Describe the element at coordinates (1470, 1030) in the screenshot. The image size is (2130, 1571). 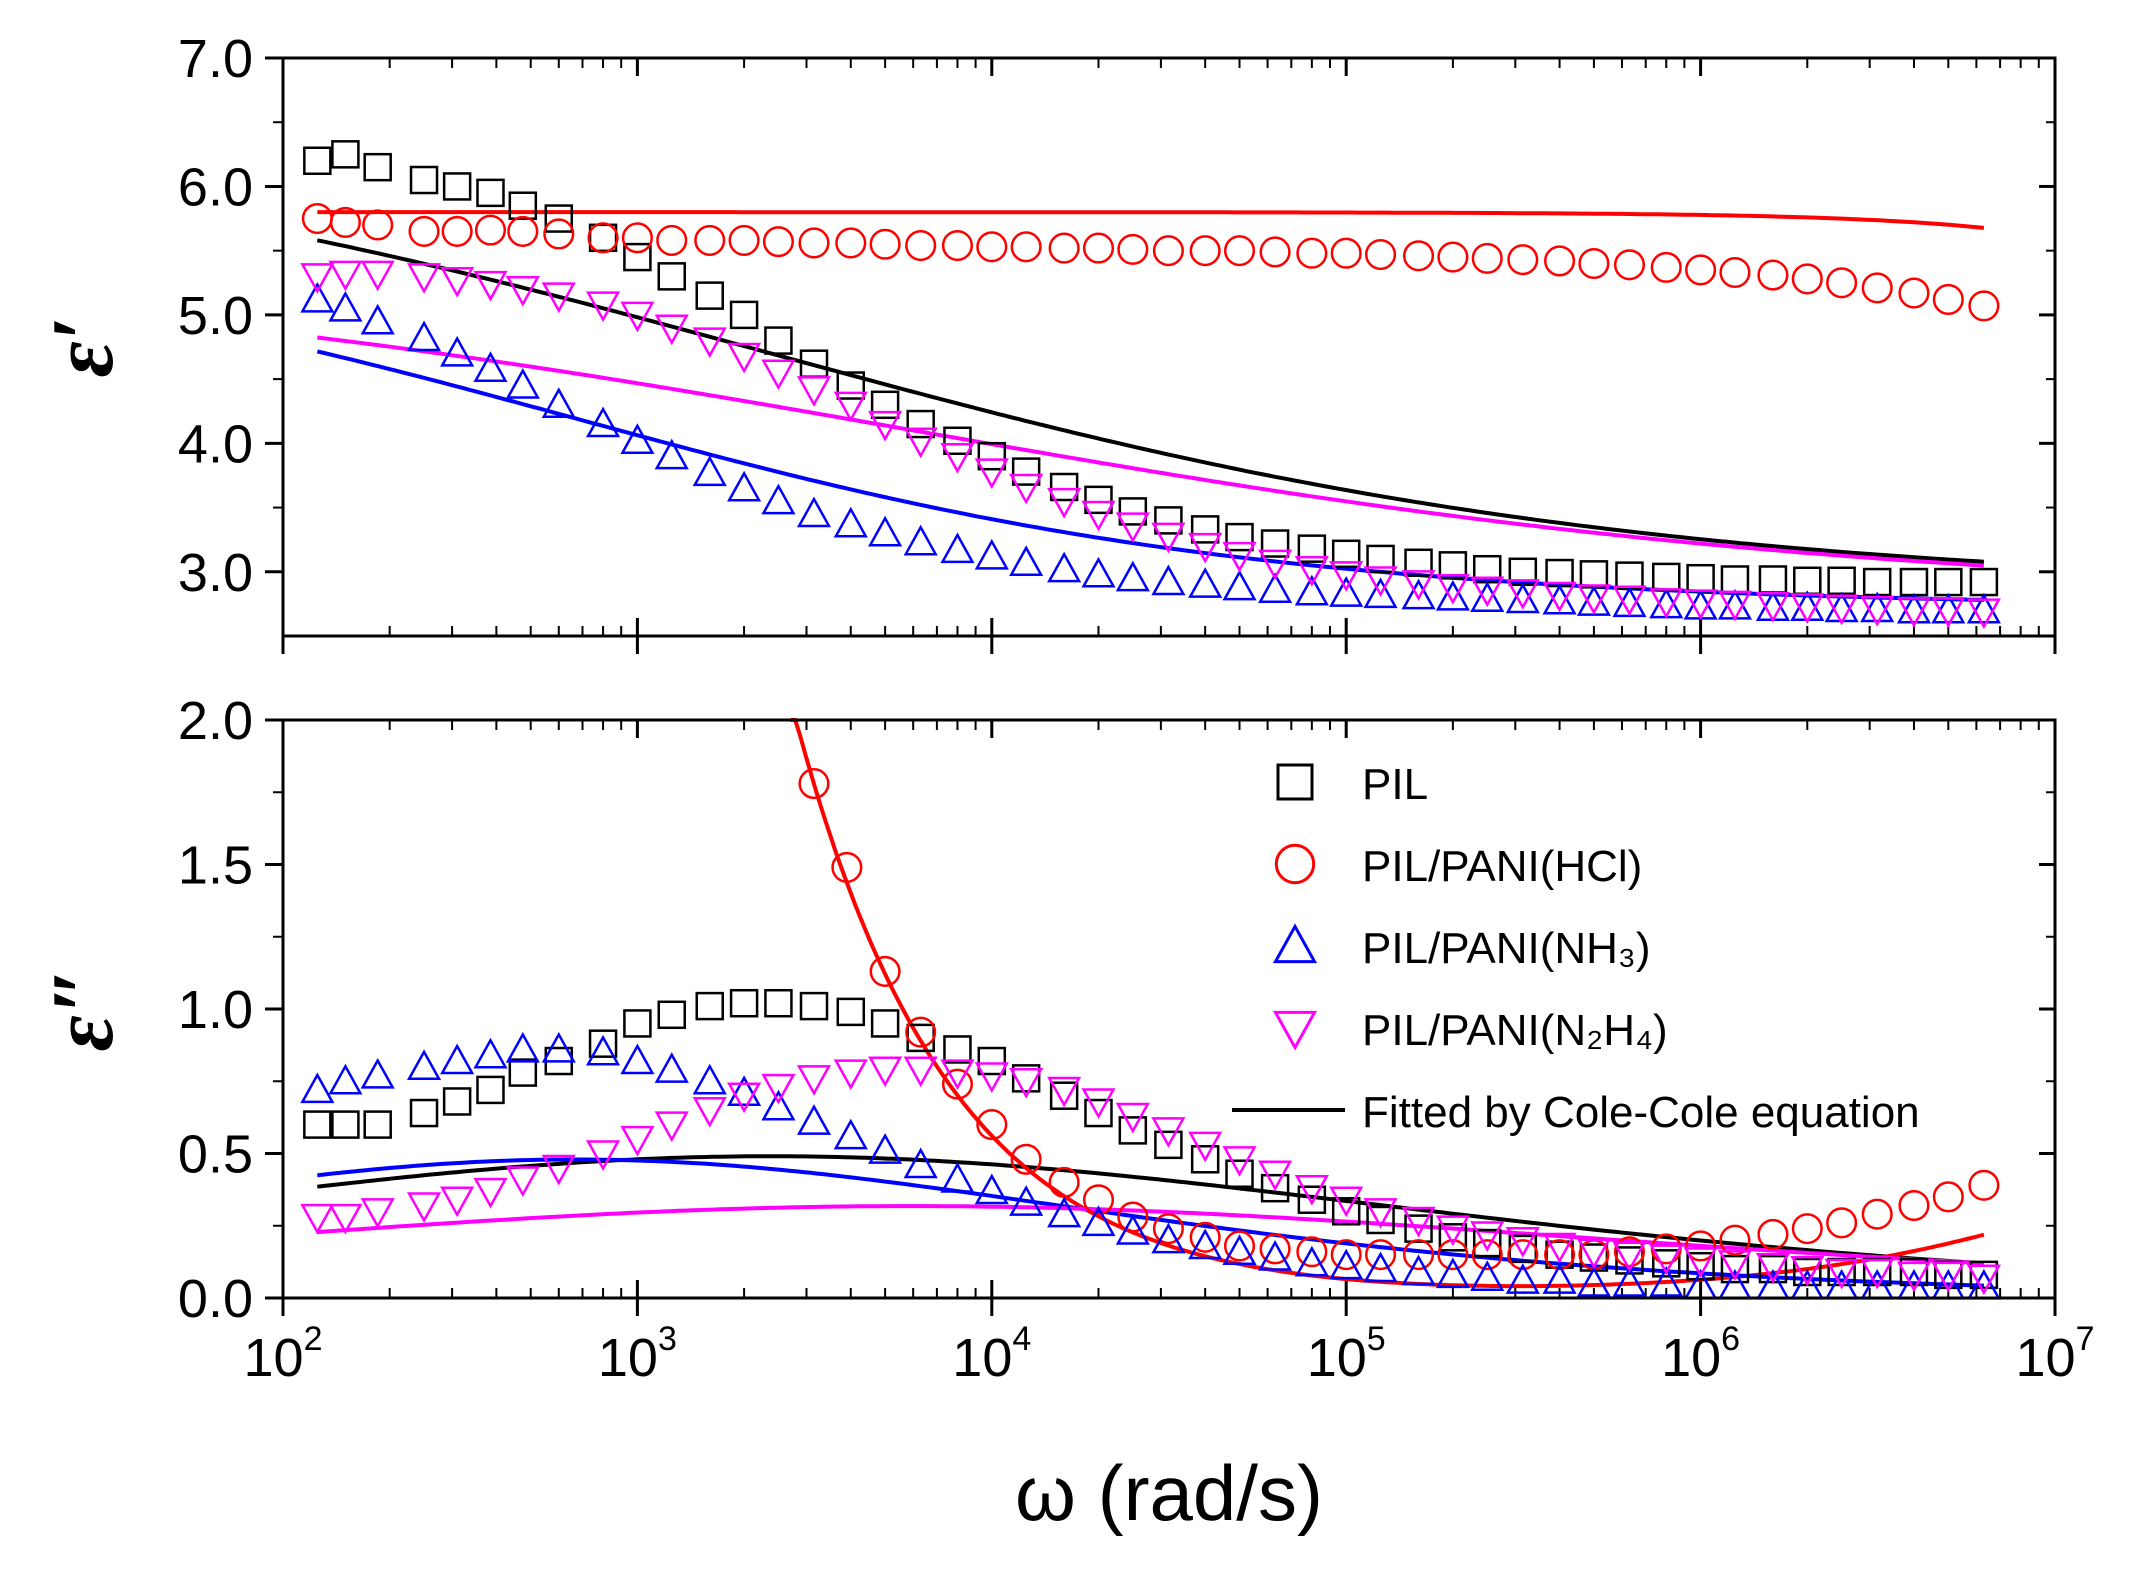
I see `legend-entry: PIL/PANI(N₂H₄)` at that location.